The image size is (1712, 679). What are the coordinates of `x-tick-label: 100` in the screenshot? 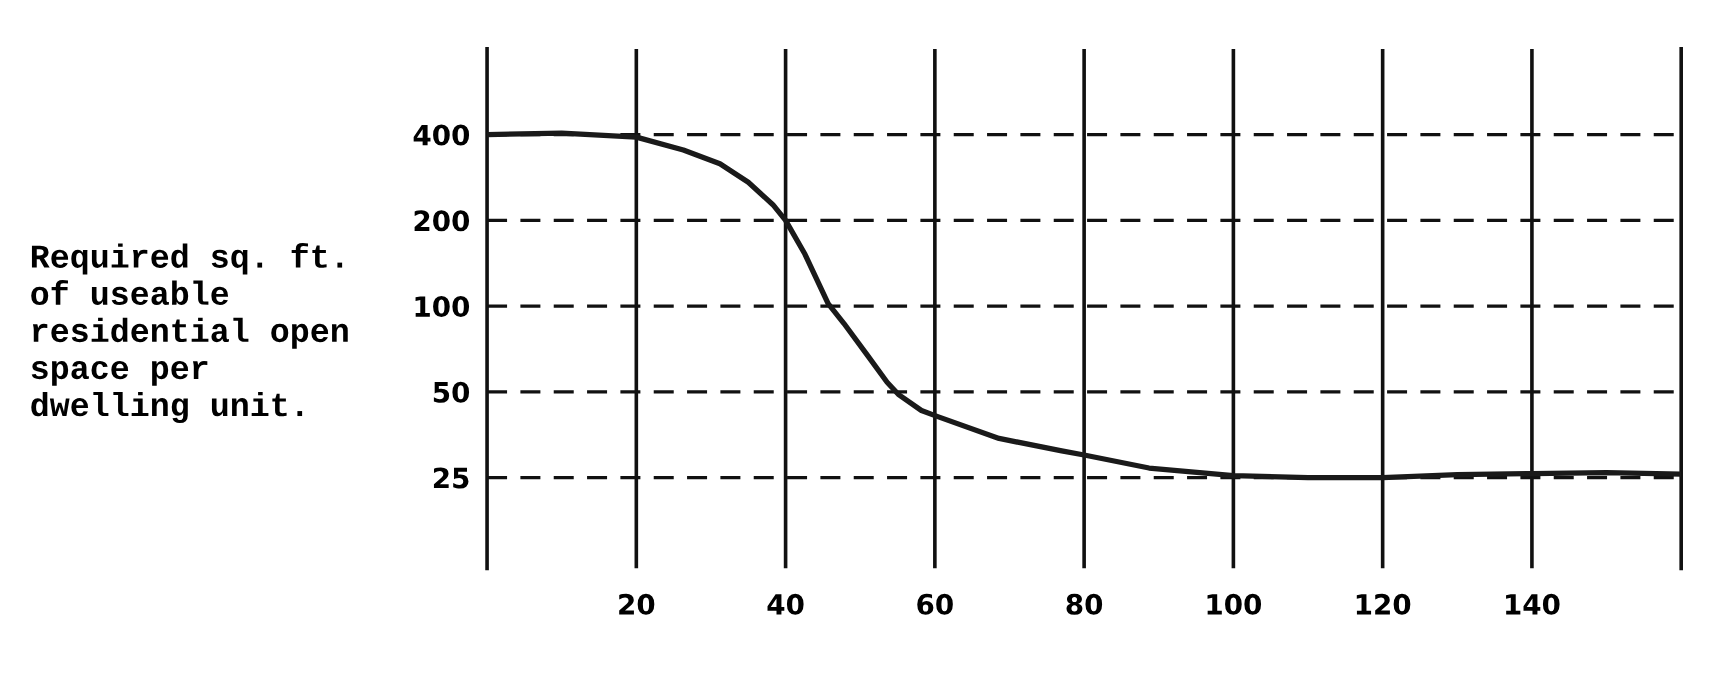 It's located at (1234, 604).